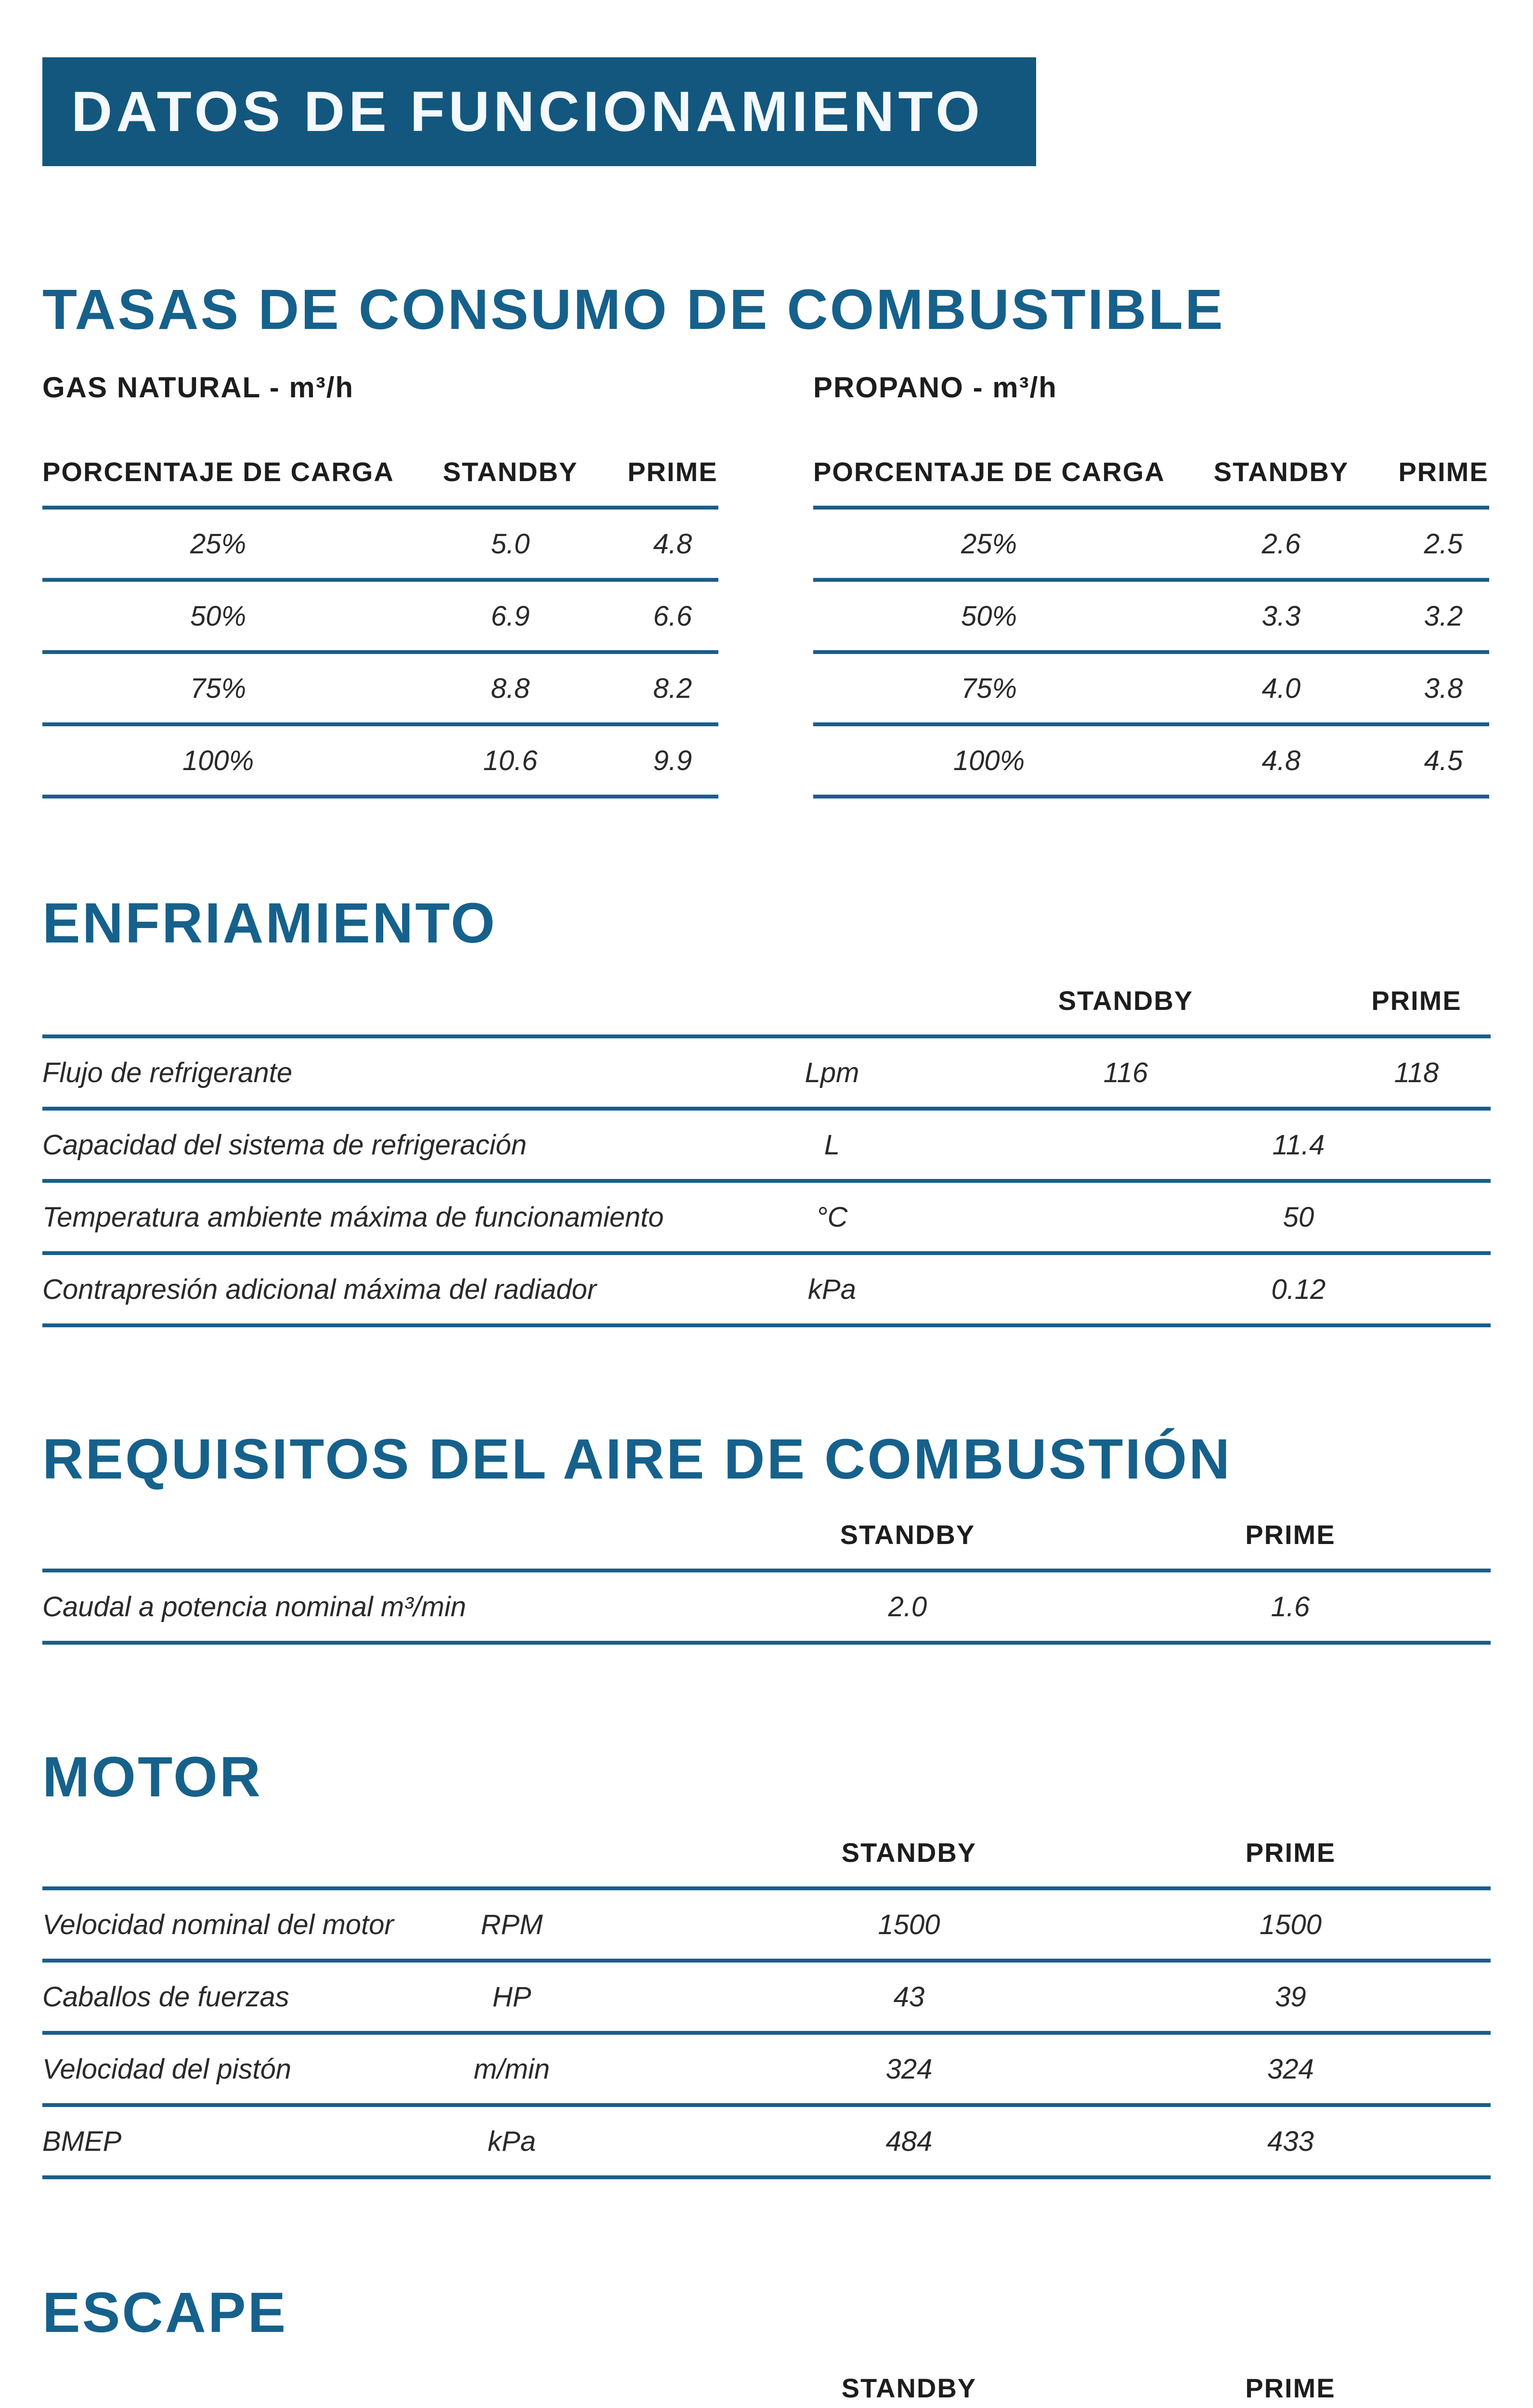  Describe the element at coordinates (380, 690) in the screenshot. I see `table-row: 75% 8.8 8.2` at that location.